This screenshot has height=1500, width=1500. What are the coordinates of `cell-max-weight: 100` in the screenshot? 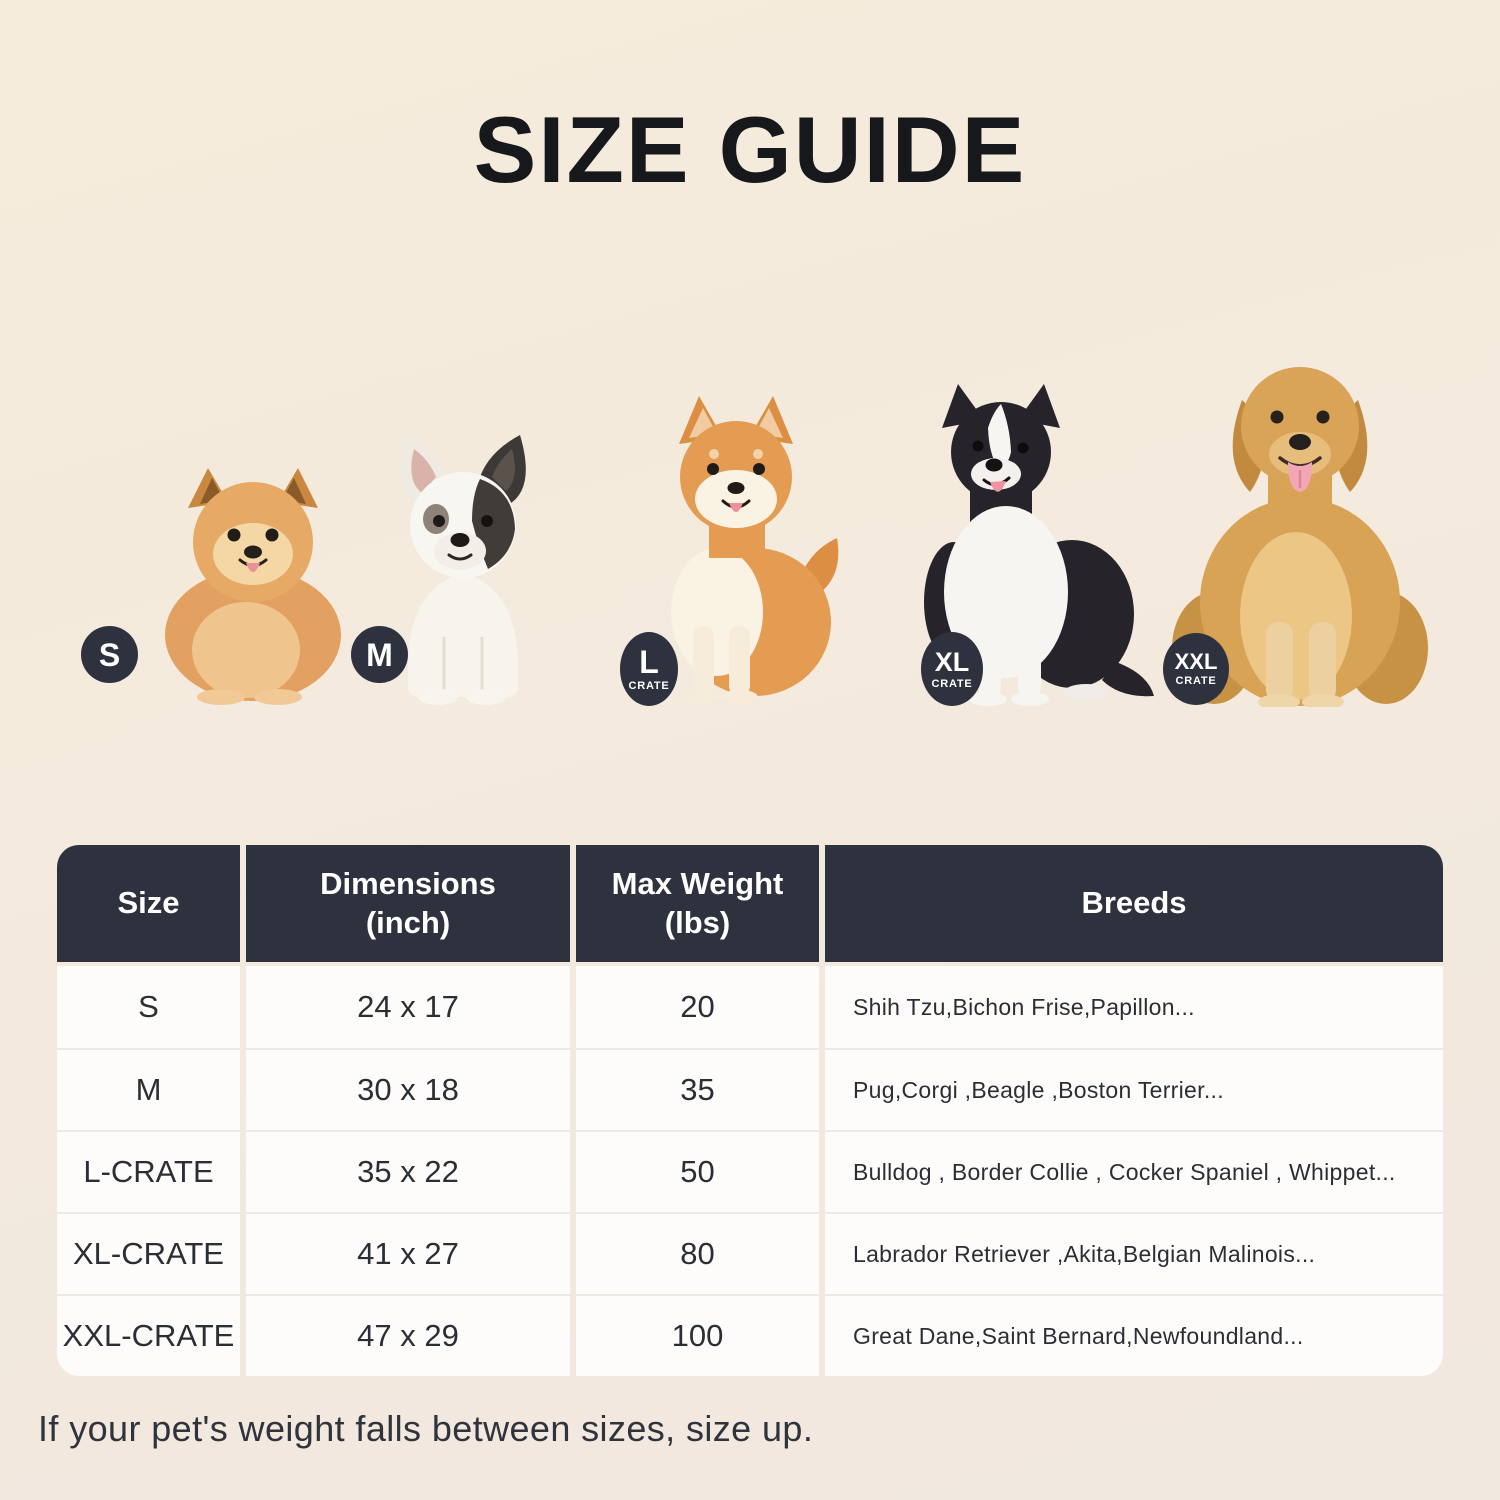 It's located at (697, 1335).